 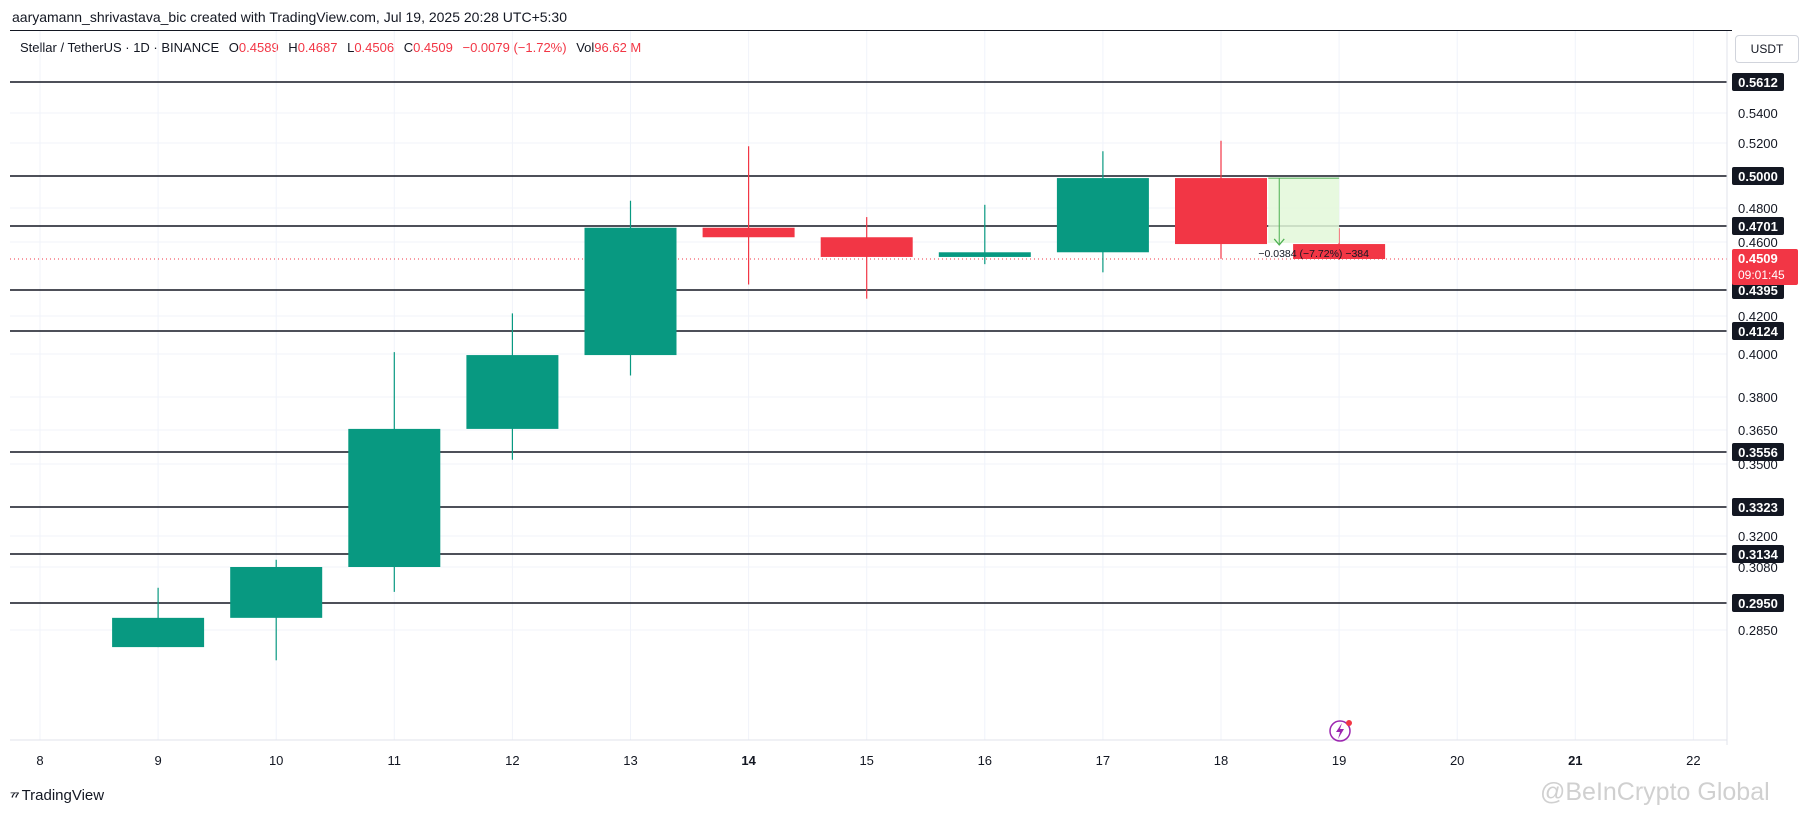 I want to click on low-label: L, so click(x=351, y=47).